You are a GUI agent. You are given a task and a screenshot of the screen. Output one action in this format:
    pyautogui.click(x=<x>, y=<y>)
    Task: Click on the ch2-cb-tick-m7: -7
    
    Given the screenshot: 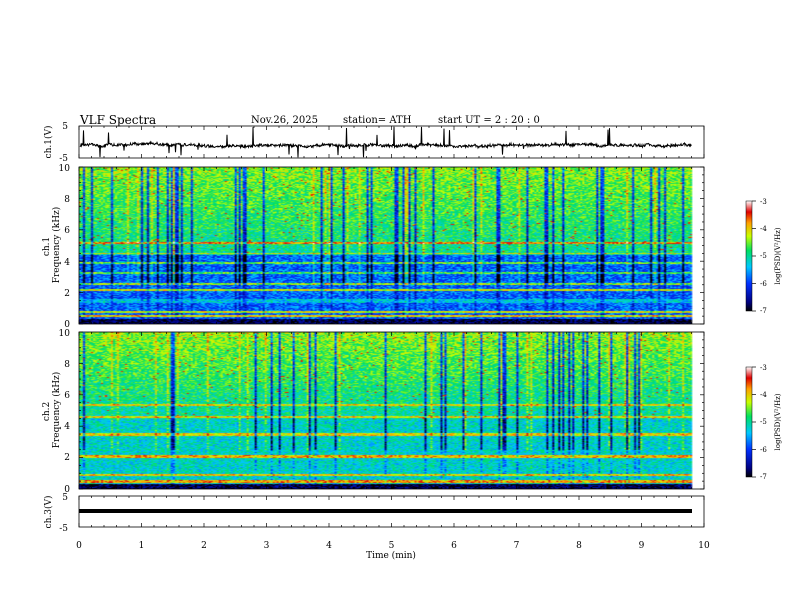 What is the action you would take?
    pyautogui.click(x=763, y=477)
    